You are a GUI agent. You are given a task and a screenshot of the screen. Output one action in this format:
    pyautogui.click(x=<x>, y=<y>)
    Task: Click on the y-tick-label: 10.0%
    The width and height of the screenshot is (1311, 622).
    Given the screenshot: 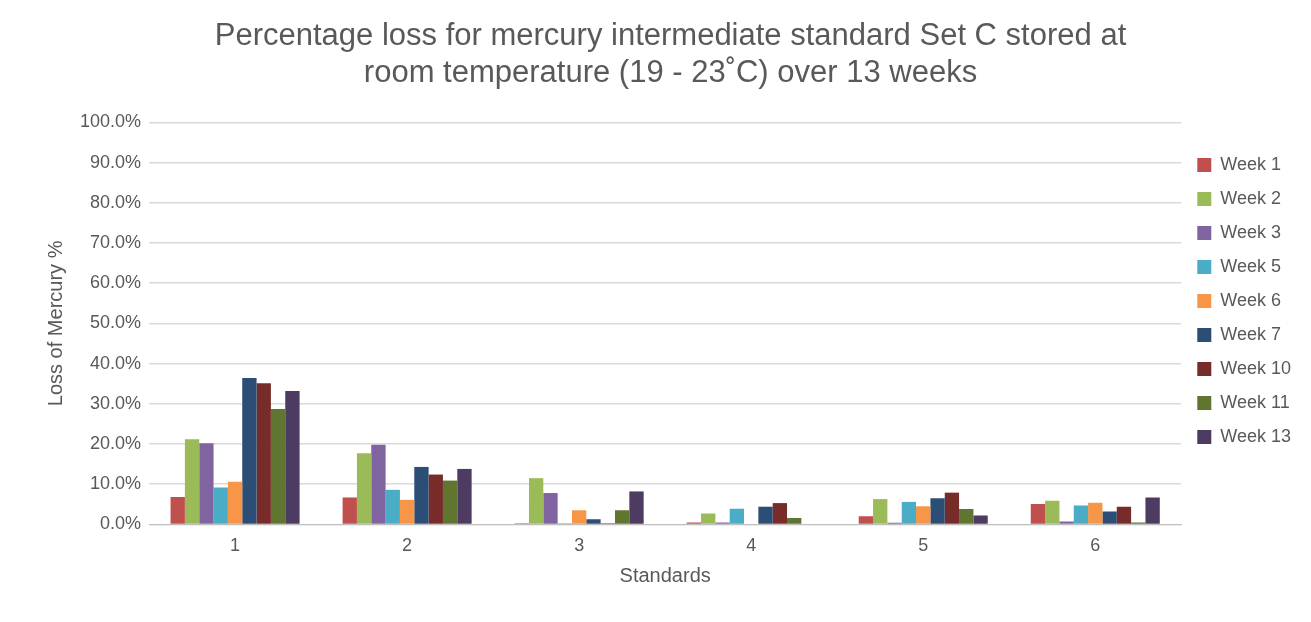 What is the action you would take?
    pyautogui.click(x=116, y=483)
    